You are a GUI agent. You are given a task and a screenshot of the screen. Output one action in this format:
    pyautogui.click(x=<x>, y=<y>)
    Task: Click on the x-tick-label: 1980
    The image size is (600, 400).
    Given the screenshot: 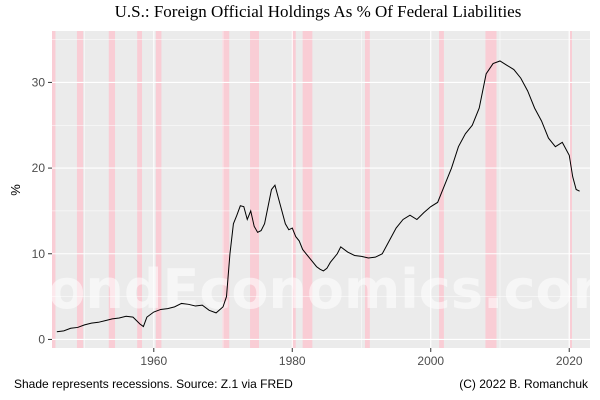 What is the action you would take?
    pyautogui.click(x=292, y=361)
    